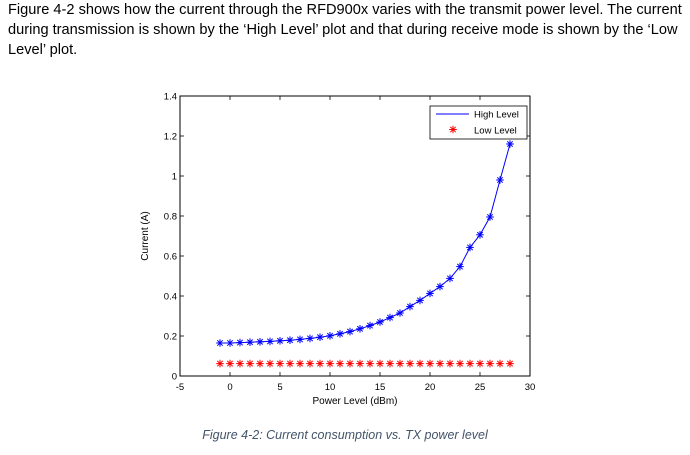  What do you see at coordinates (170, 137) in the screenshot?
I see `y-tick-label: 1.2` at bounding box center [170, 137].